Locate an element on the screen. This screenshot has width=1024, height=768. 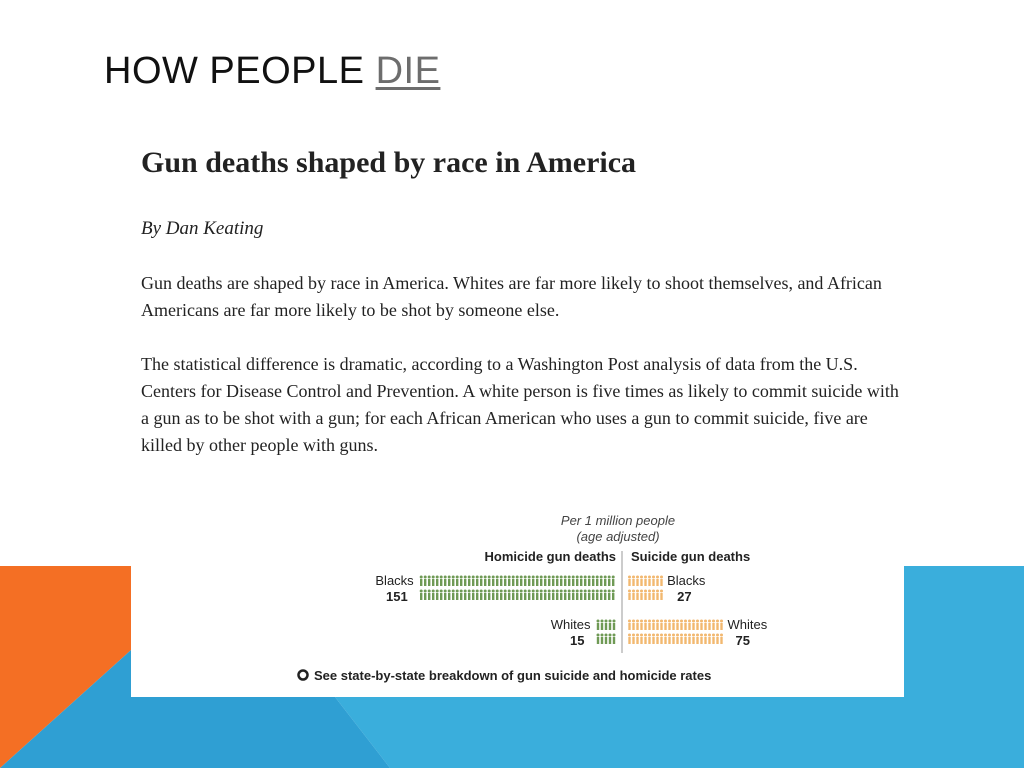
footer-link-icon is located at coordinates (303, 675).